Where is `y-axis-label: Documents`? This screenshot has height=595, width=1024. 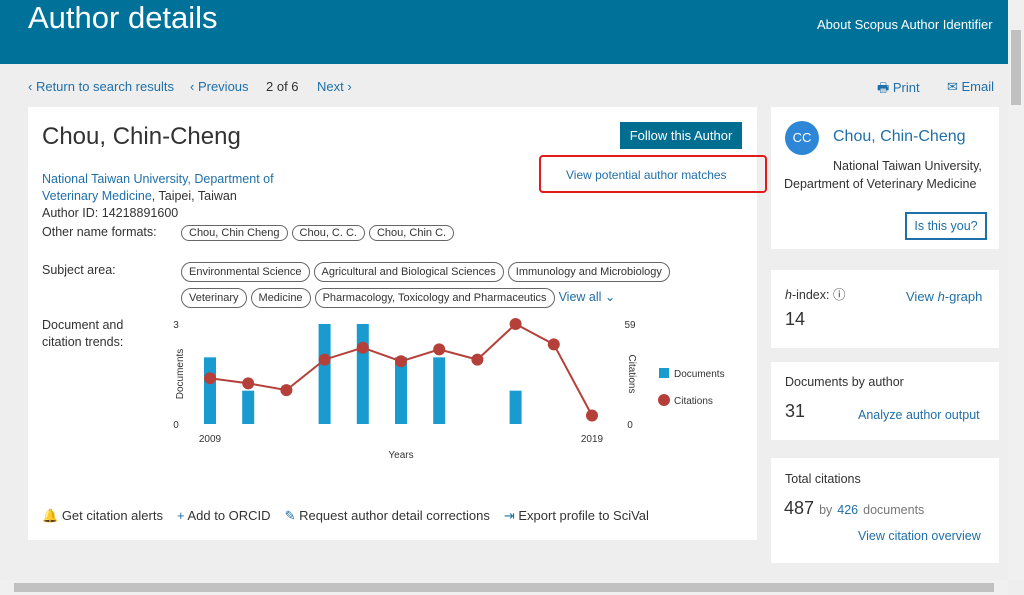
y-axis-label: Documents is located at coordinates (180, 374).